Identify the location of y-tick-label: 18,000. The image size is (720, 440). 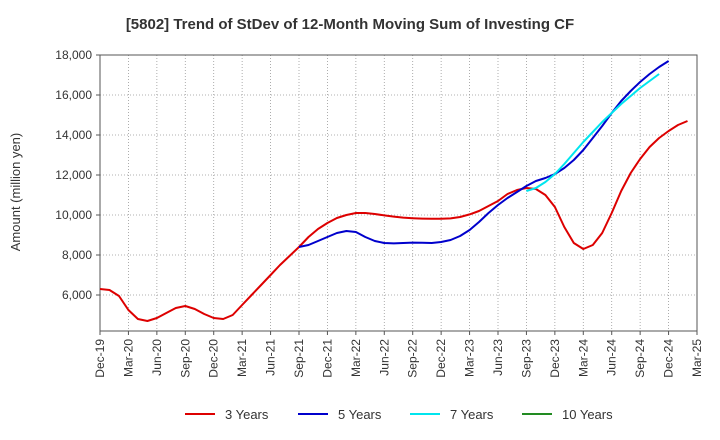
(73, 55).